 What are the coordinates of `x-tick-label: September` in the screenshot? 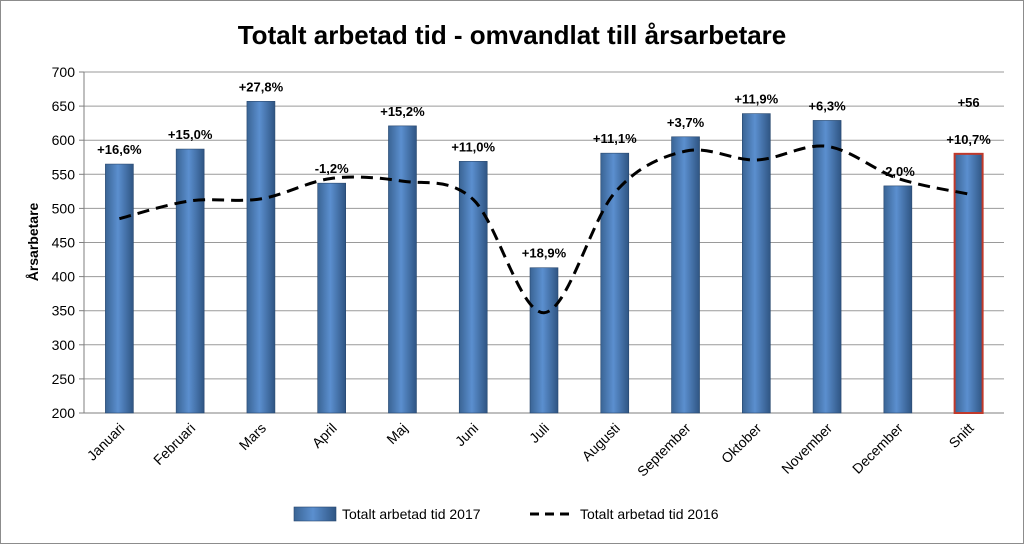 It's located at (664, 450).